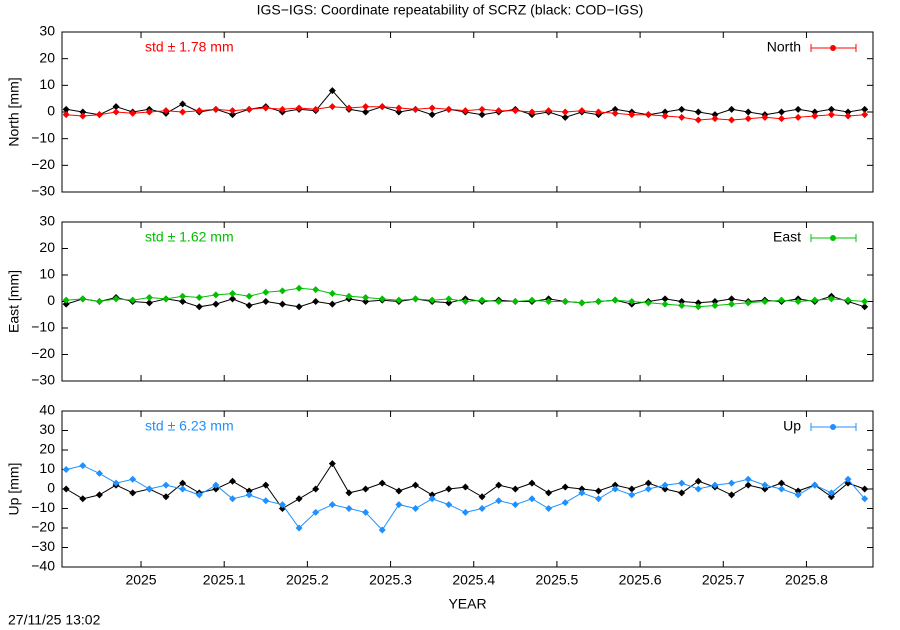 This screenshot has height=630, width=900. Describe the element at coordinates (54, 620) in the screenshot. I see `timestamp: 27/11/25 13:02` at that location.